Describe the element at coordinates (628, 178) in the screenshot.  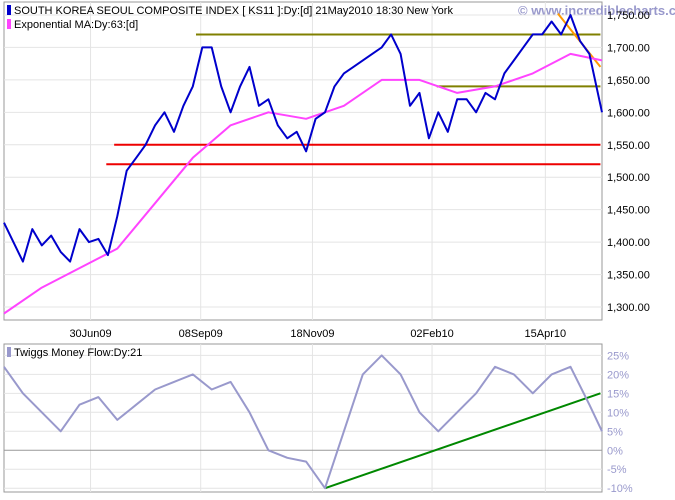
I see `price-y-tick-label: 1,500.00` at that location.